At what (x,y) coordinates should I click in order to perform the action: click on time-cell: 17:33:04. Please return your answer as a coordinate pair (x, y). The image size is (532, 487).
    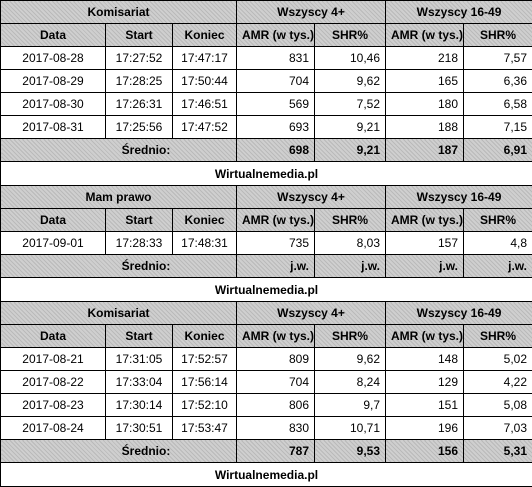
    Looking at the image, I should click on (139, 382).